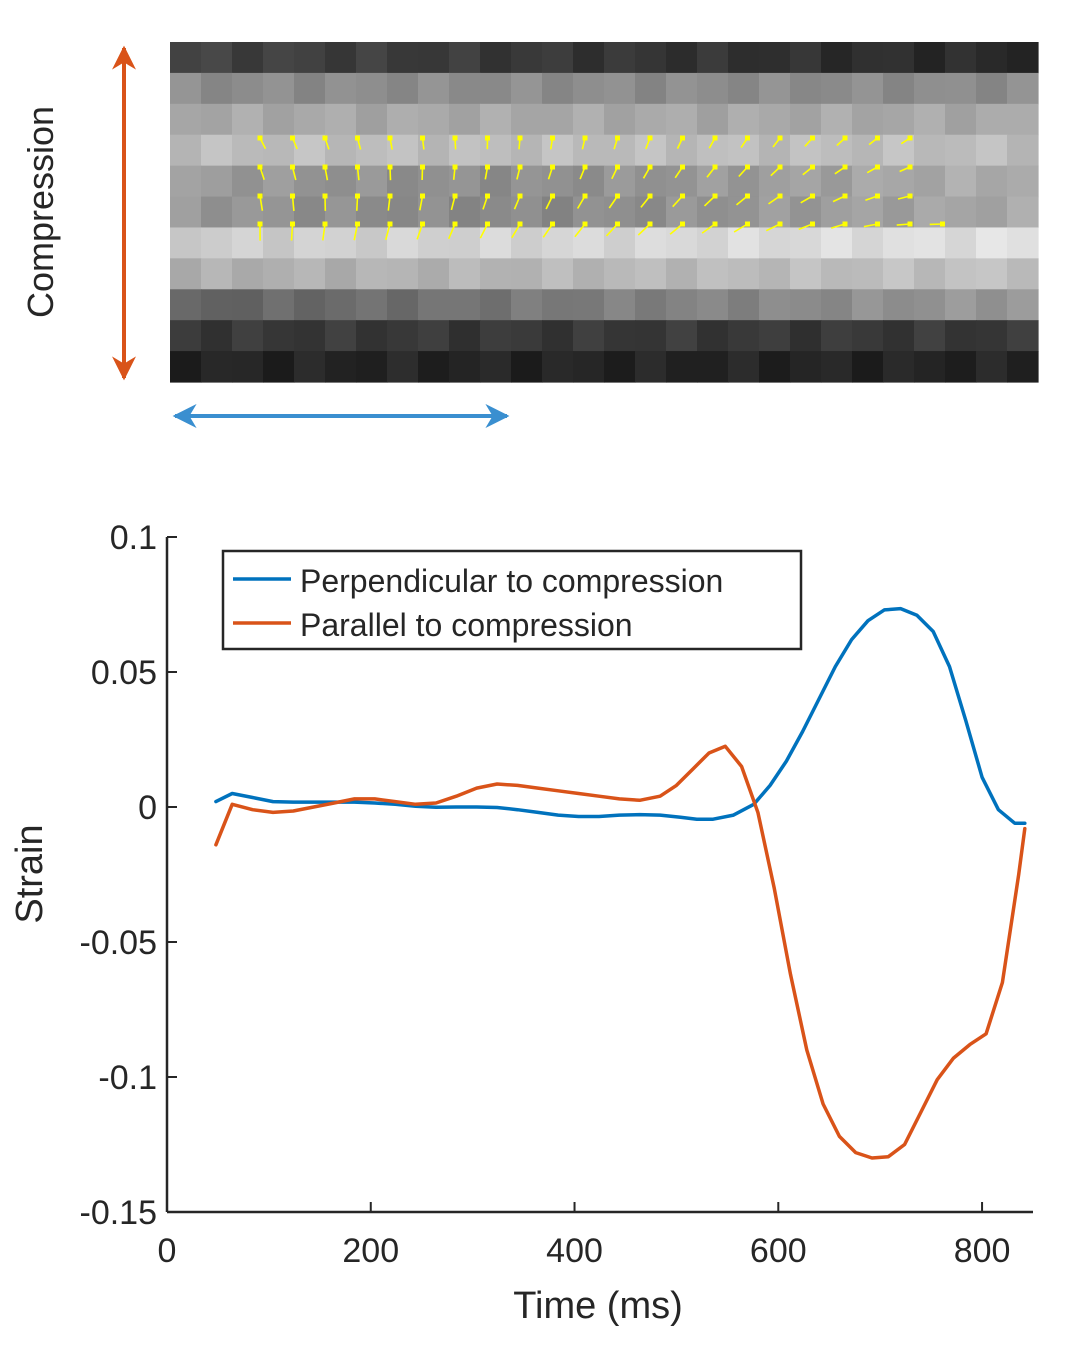  What do you see at coordinates (574, 1251) in the screenshot?
I see `x-tick-label: 400` at bounding box center [574, 1251].